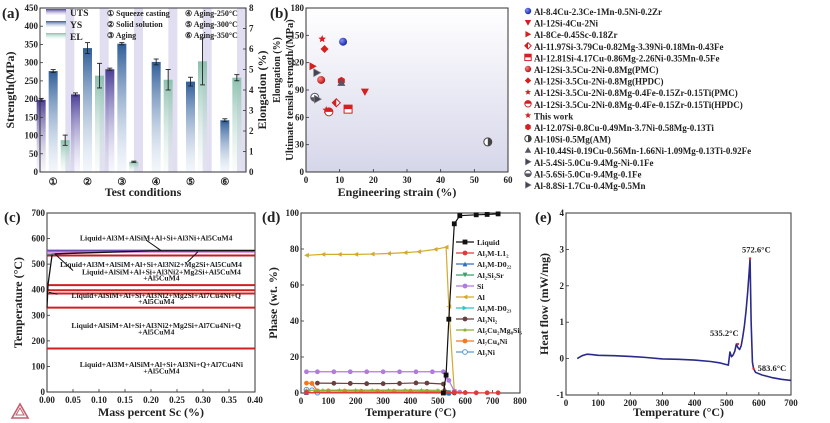 The image size is (830, 423). Describe the element at coordinates (588, 174) in the screenshot. I see `legend-label: Al-5.6Si-5.0Cu-9.4Mg-0.1Fe` at that location.